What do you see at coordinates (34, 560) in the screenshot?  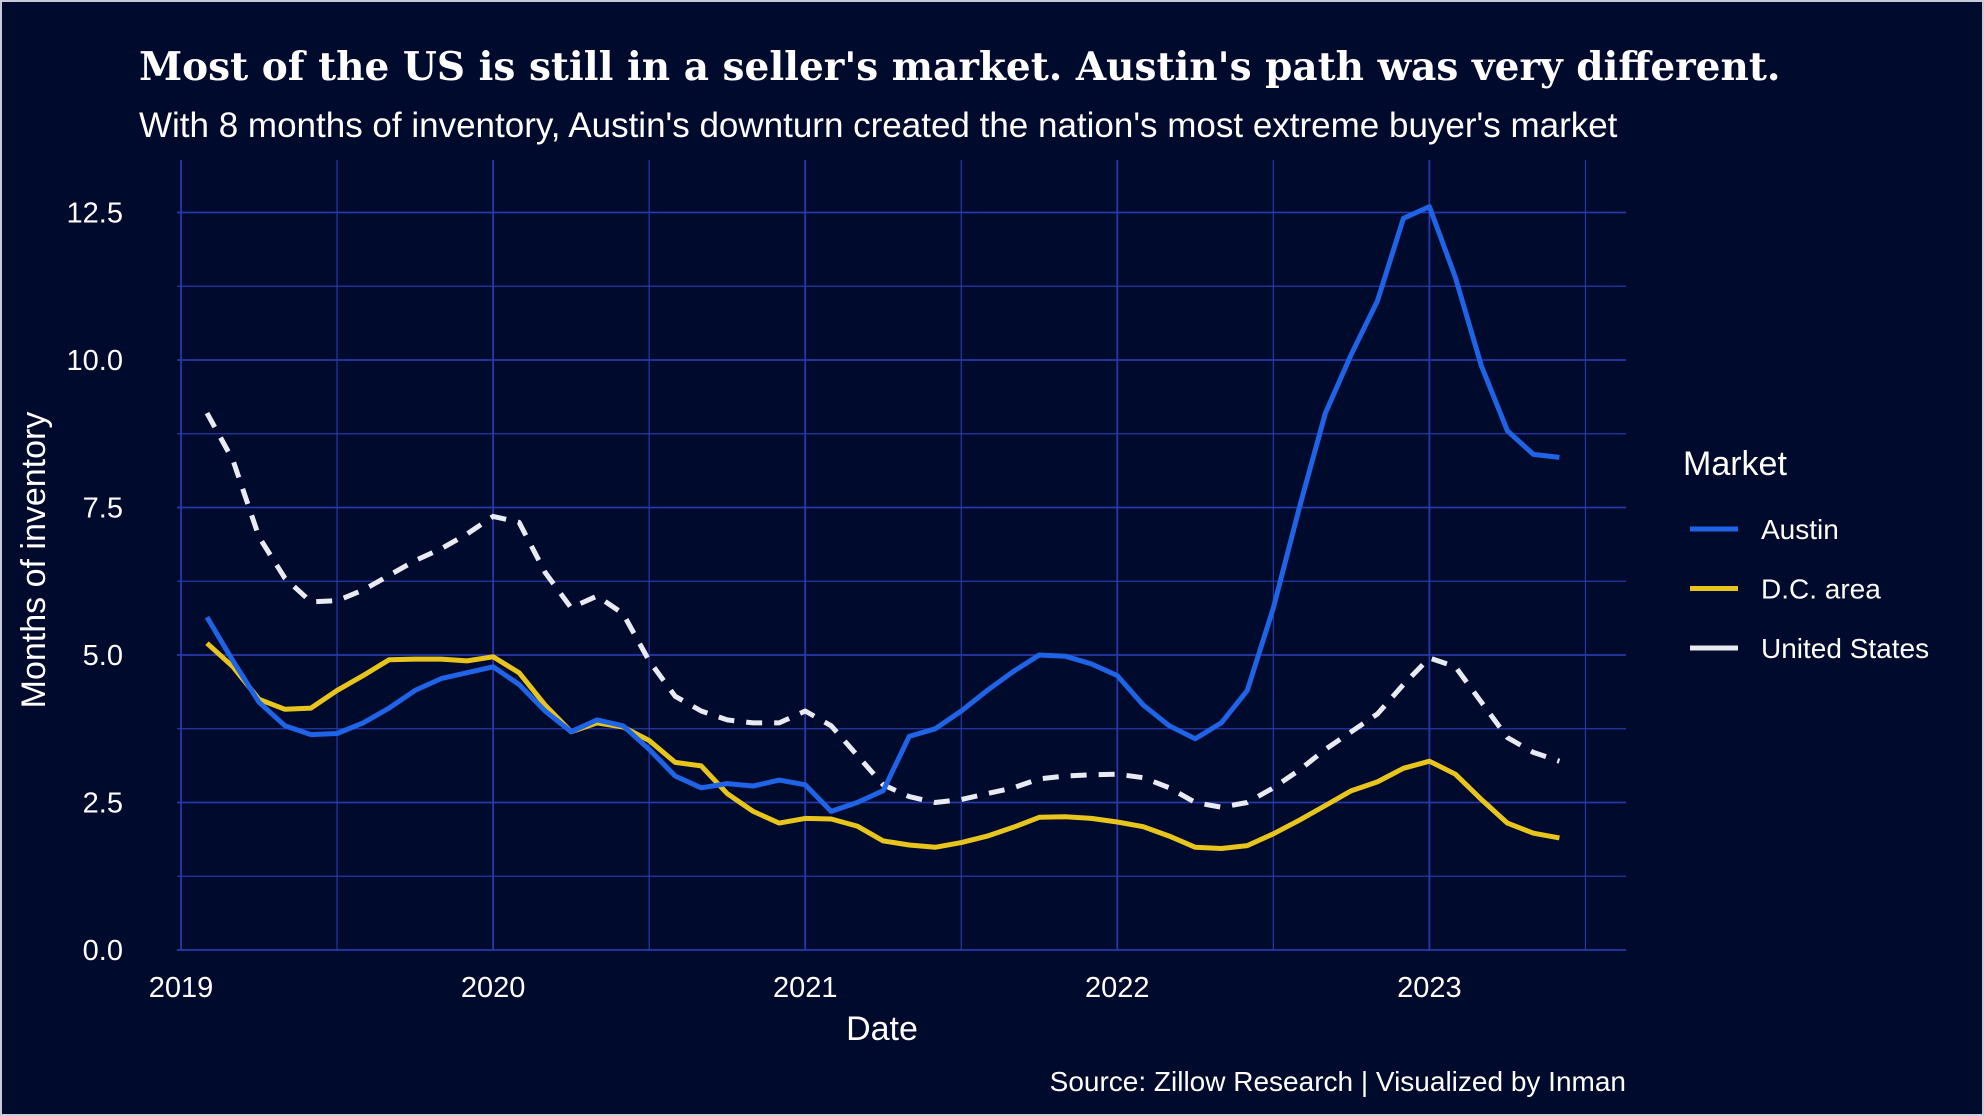 I see `y-axis-label: Months of inventory` at bounding box center [34, 560].